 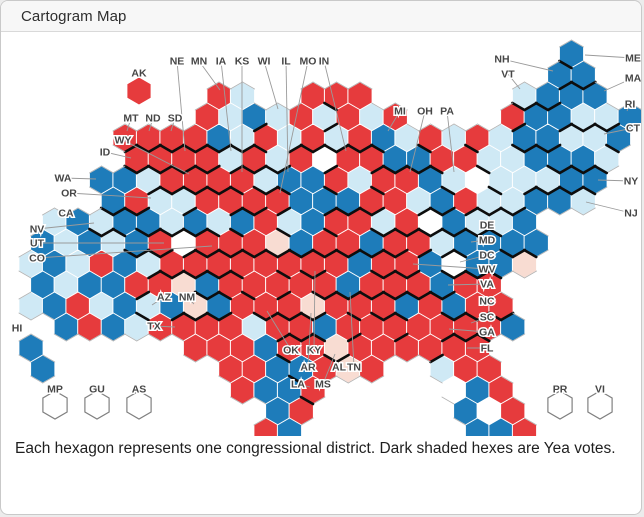 I want to click on leader-line-NJ, so click(x=608, y=207).